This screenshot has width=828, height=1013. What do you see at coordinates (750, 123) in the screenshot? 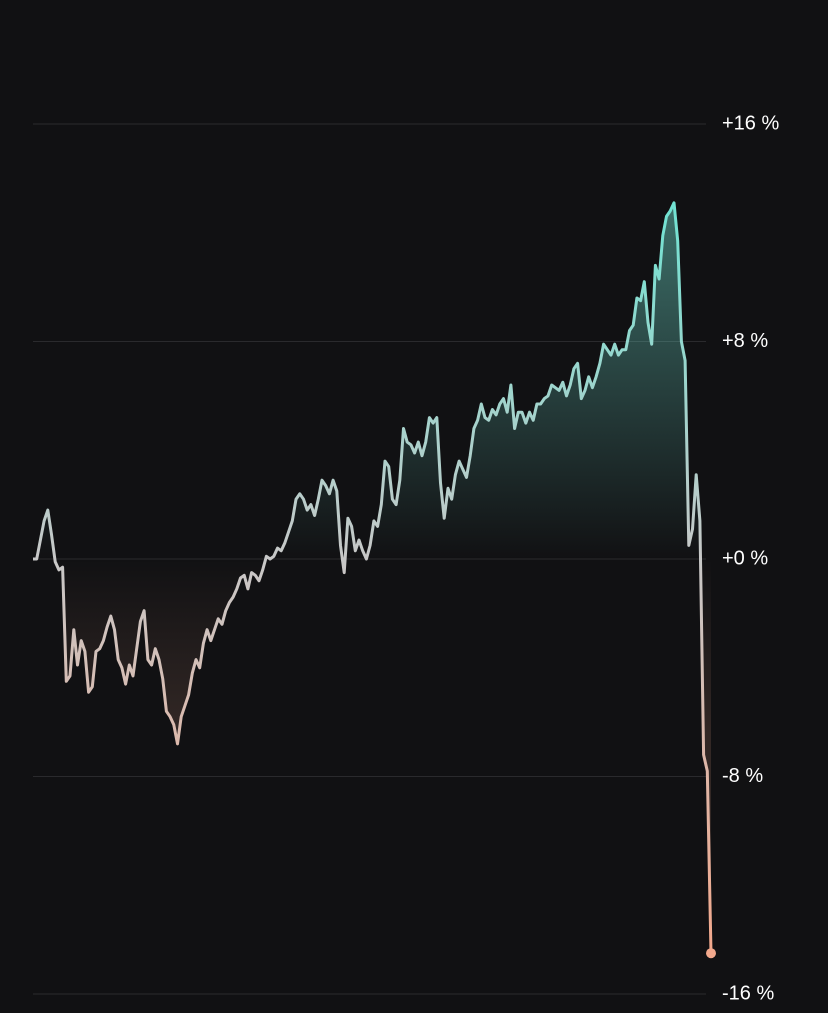
I see `y-tick-label: +16 %` at bounding box center [750, 123].